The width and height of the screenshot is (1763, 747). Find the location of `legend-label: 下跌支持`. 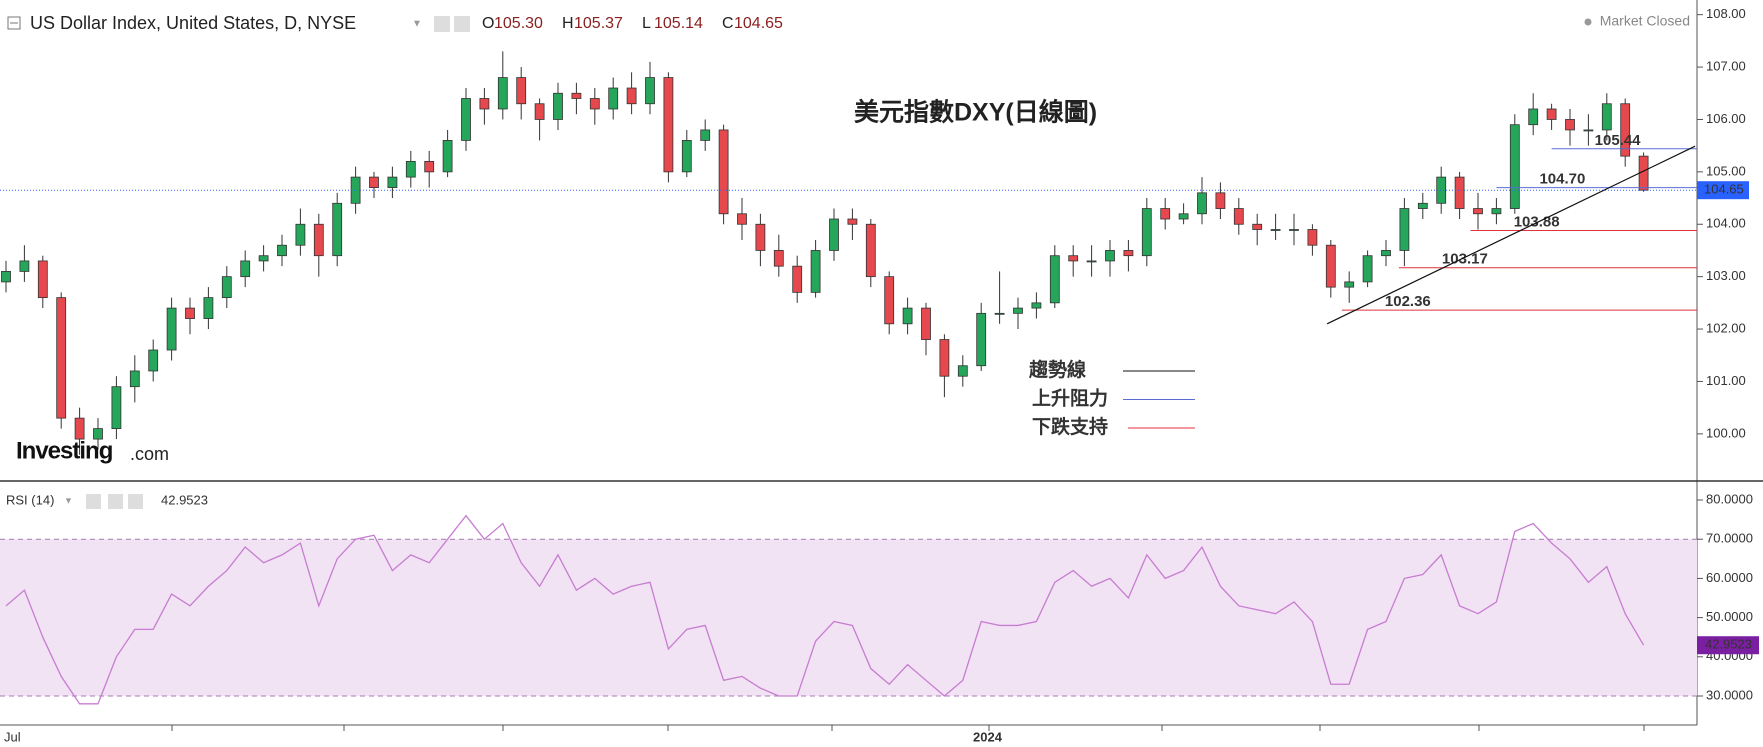

legend-label: 下跌支持 is located at coordinates (1070, 426).